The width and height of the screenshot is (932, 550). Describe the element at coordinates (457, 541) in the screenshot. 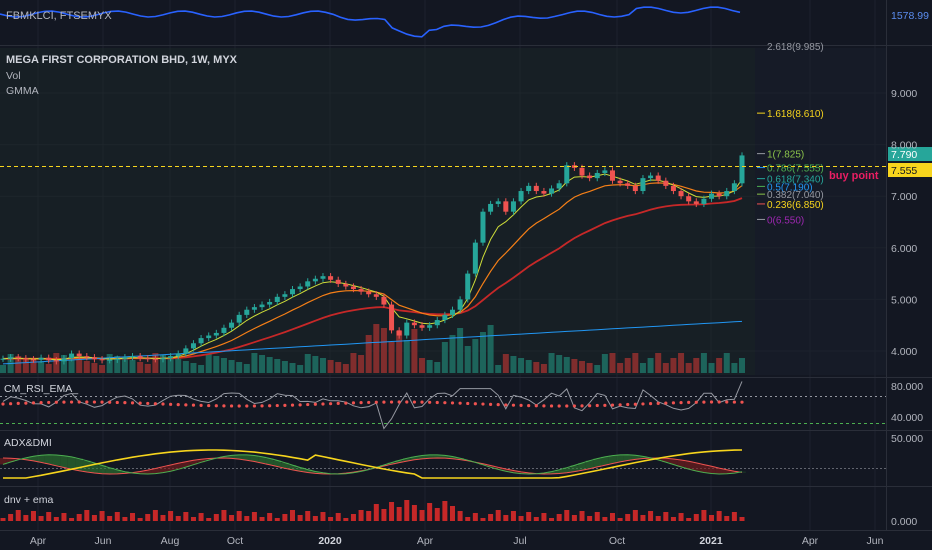

I see `x-axis: Apr Jun Aug Oct 2020 Apr Jul Oct 2021 Apr Jun` at that location.